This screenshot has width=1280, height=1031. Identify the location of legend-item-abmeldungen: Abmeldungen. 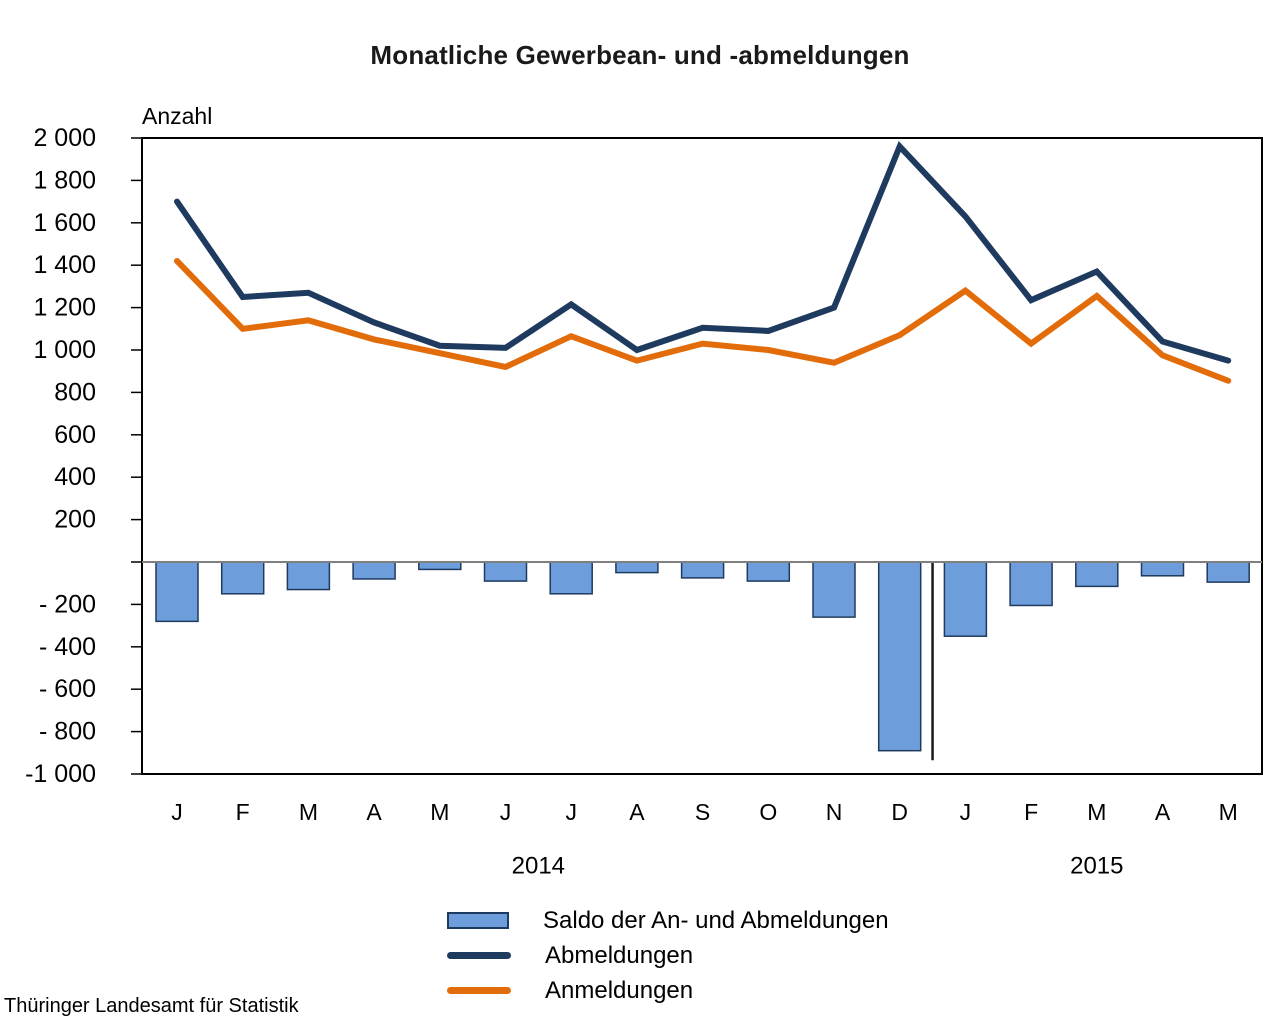
(668, 955).